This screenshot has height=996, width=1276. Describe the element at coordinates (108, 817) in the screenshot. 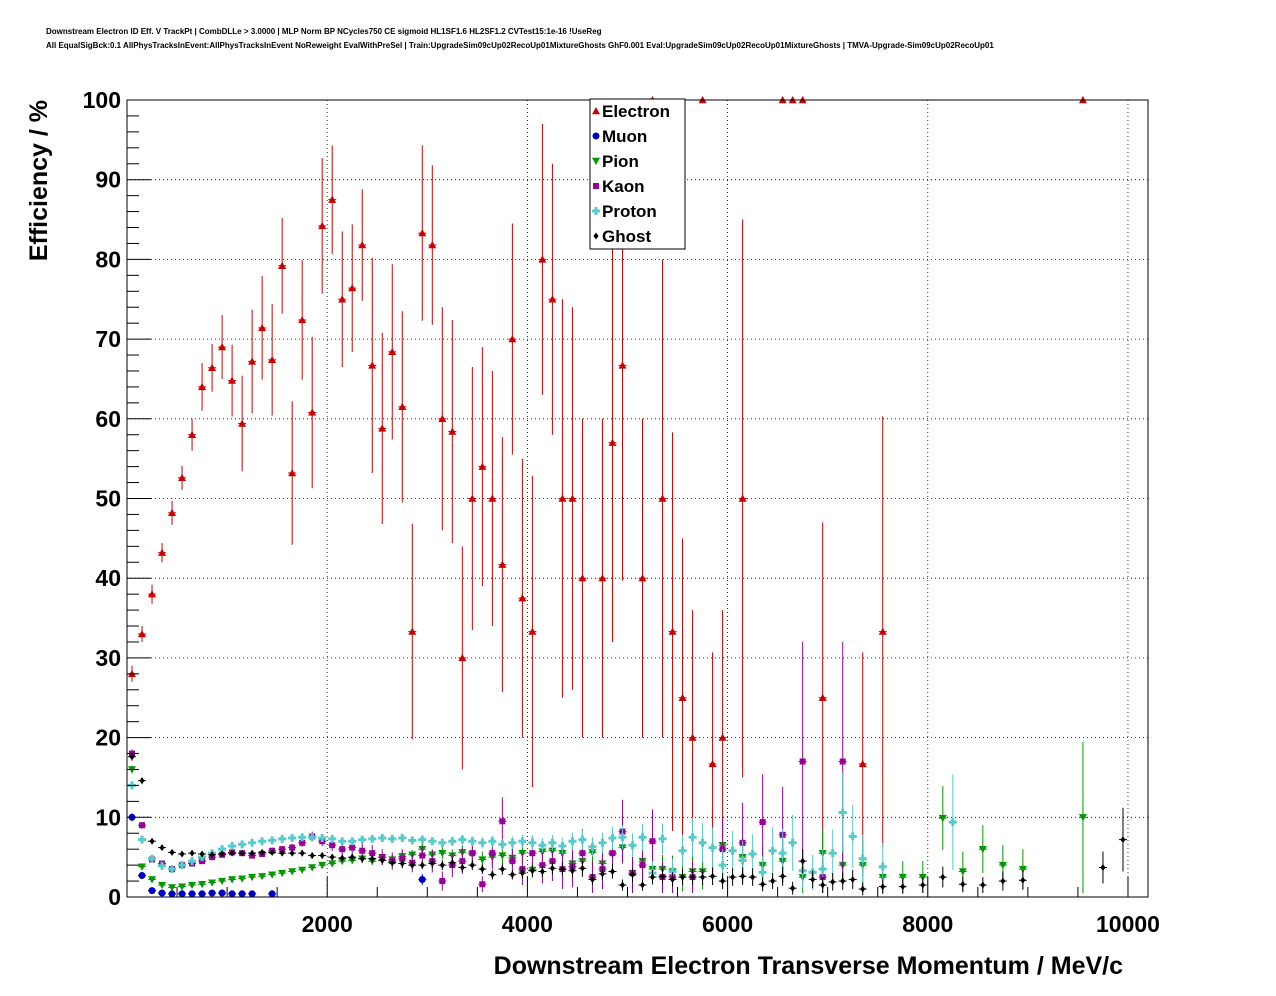

I see `y-tick-label: 10` at that location.